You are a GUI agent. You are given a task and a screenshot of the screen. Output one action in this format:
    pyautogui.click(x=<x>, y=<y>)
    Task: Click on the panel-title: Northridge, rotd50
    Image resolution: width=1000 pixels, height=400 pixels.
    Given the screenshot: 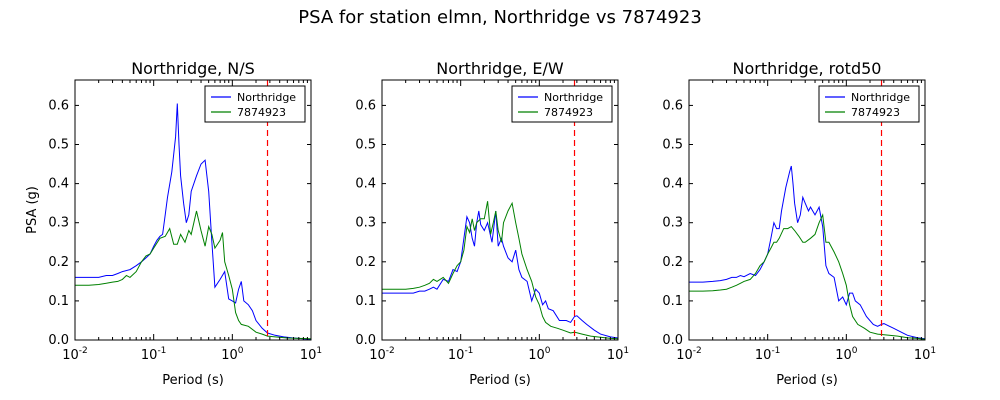 What is the action you would take?
    pyautogui.click(x=807, y=68)
    